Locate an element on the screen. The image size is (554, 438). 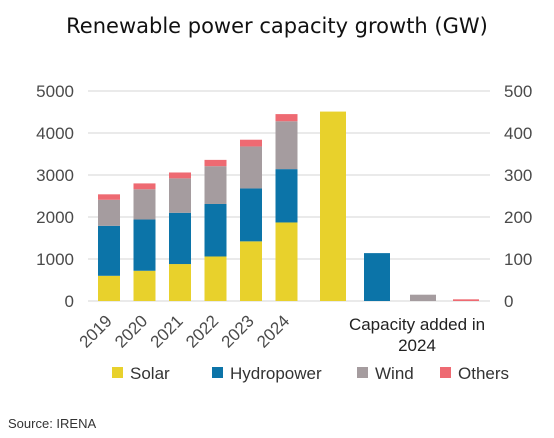
legend-swatch-solar is located at coordinates (117, 372).